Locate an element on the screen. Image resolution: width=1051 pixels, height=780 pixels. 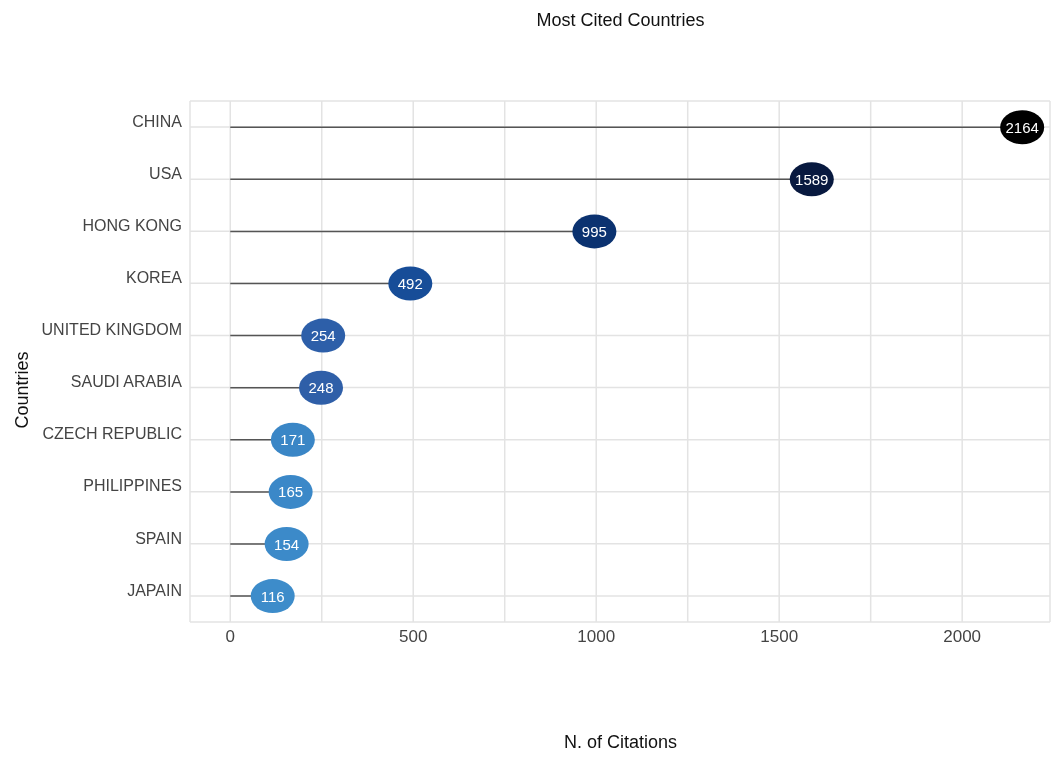
data-label: 2164 is located at coordinates (1022, 127).